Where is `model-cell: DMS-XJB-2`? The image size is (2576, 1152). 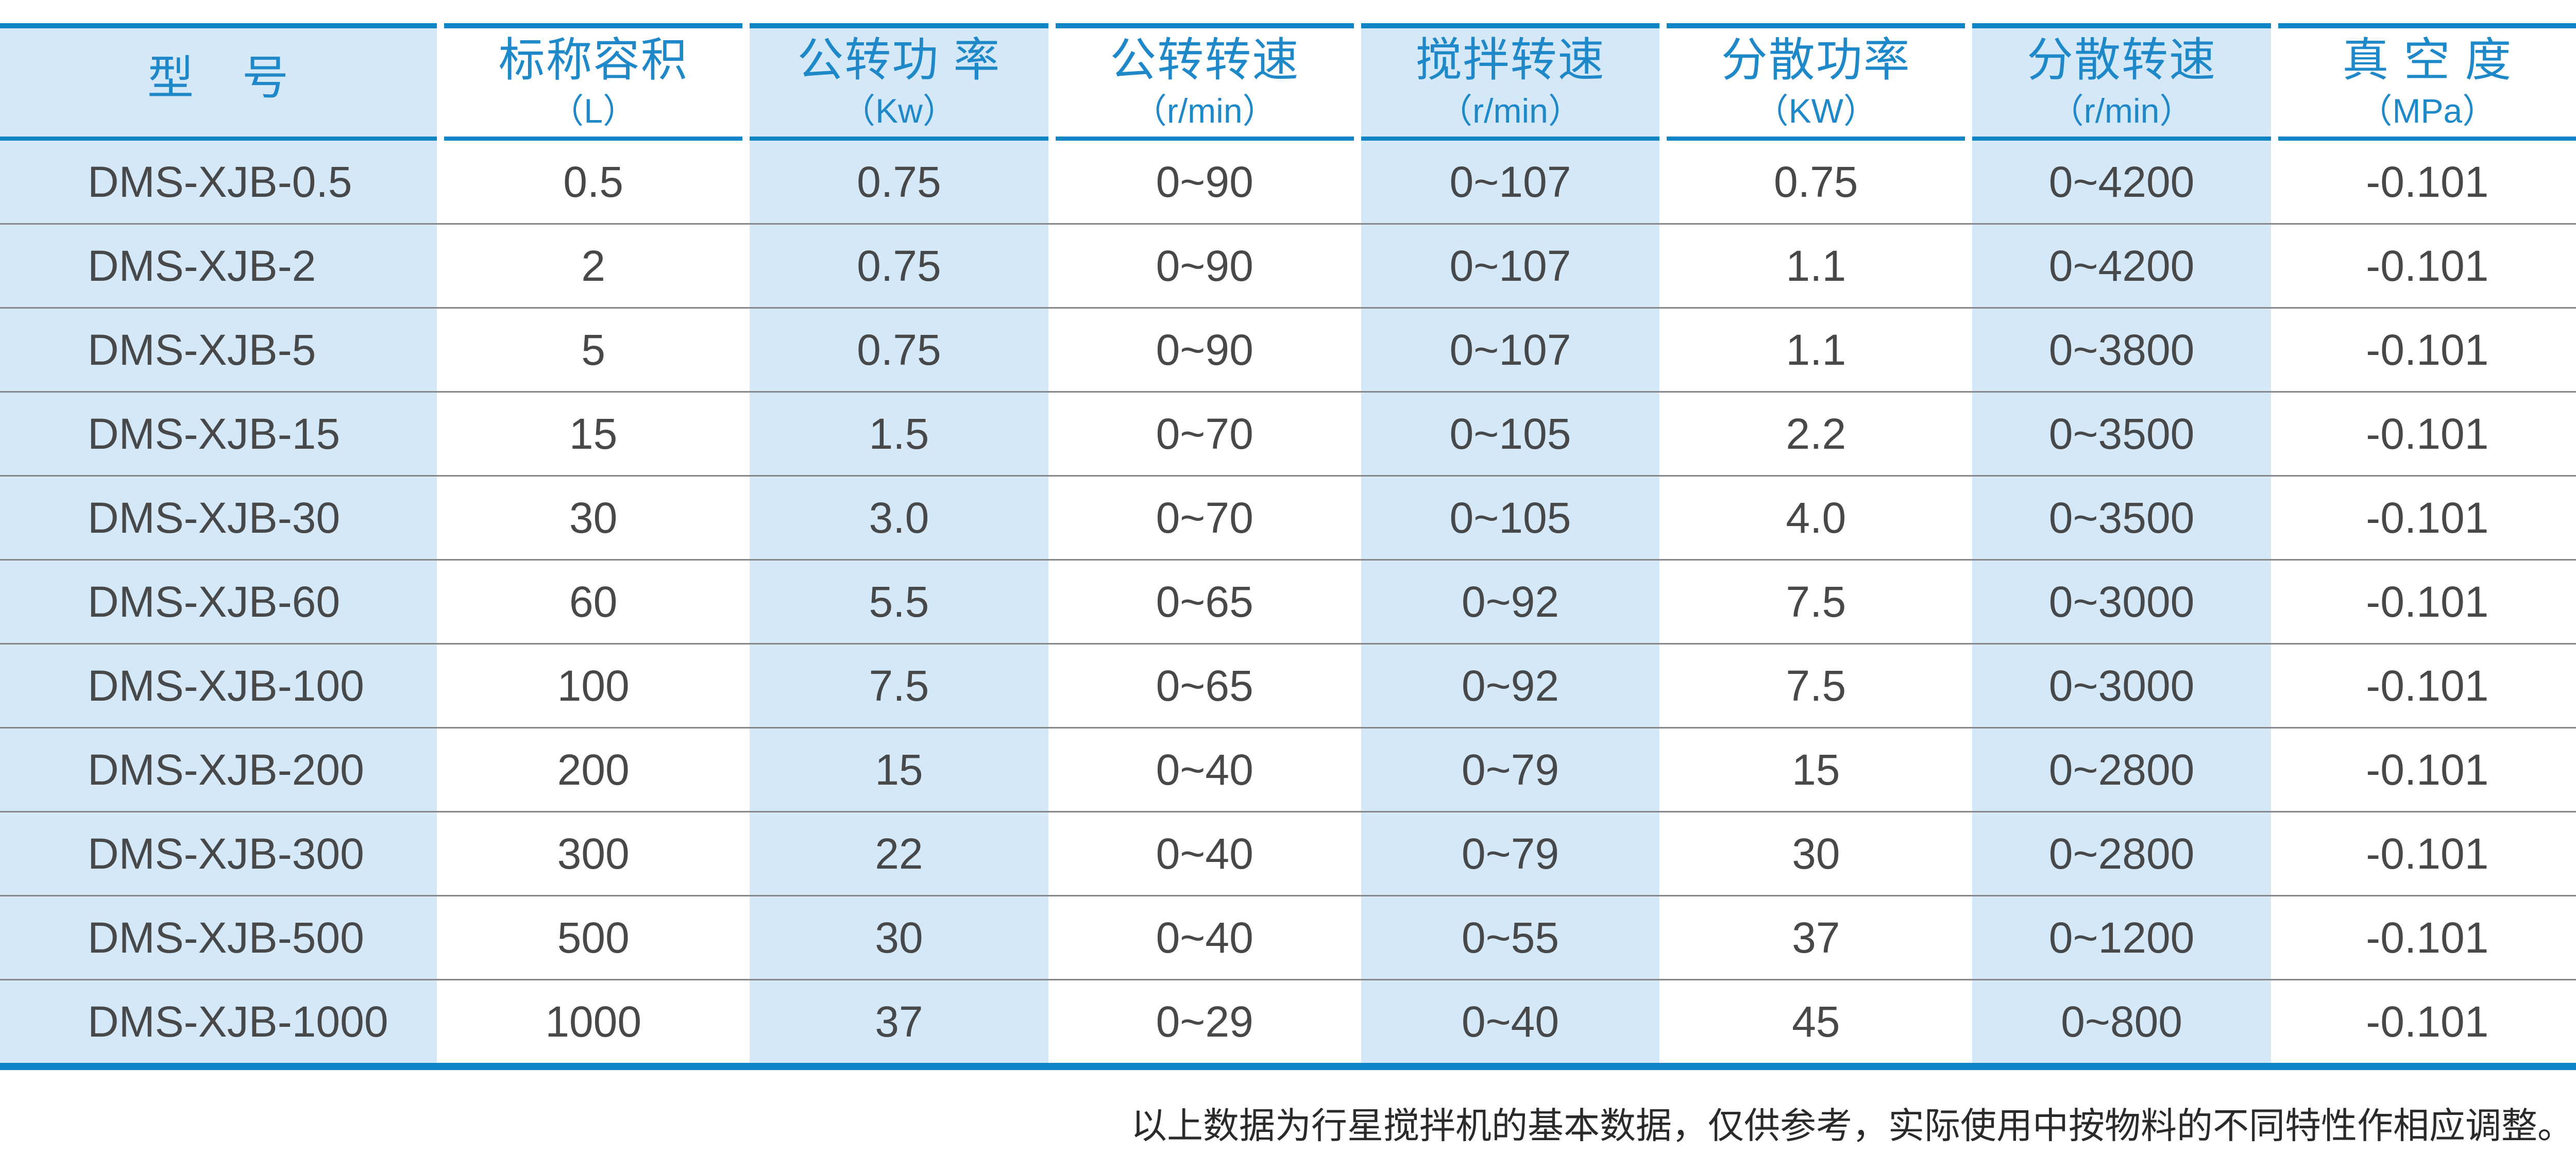 model-cell: DMS-XJB-2 is located at coordinates (218, 266).